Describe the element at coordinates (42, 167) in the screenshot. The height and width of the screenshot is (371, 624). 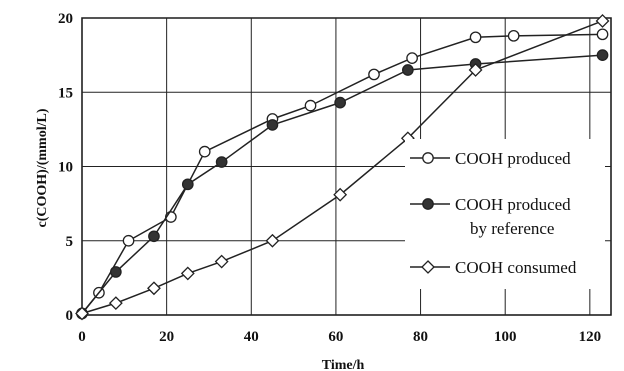
I see `y-axis-title: c(COOH)/(mmol/L)` at that location.